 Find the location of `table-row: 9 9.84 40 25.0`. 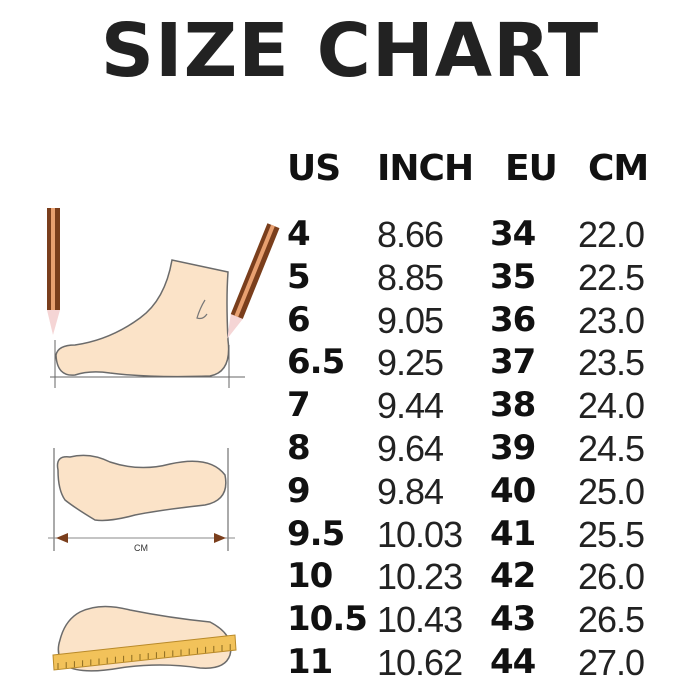

table-row: 9 9.84 40 25.0 is located at coordinates (350, 491).